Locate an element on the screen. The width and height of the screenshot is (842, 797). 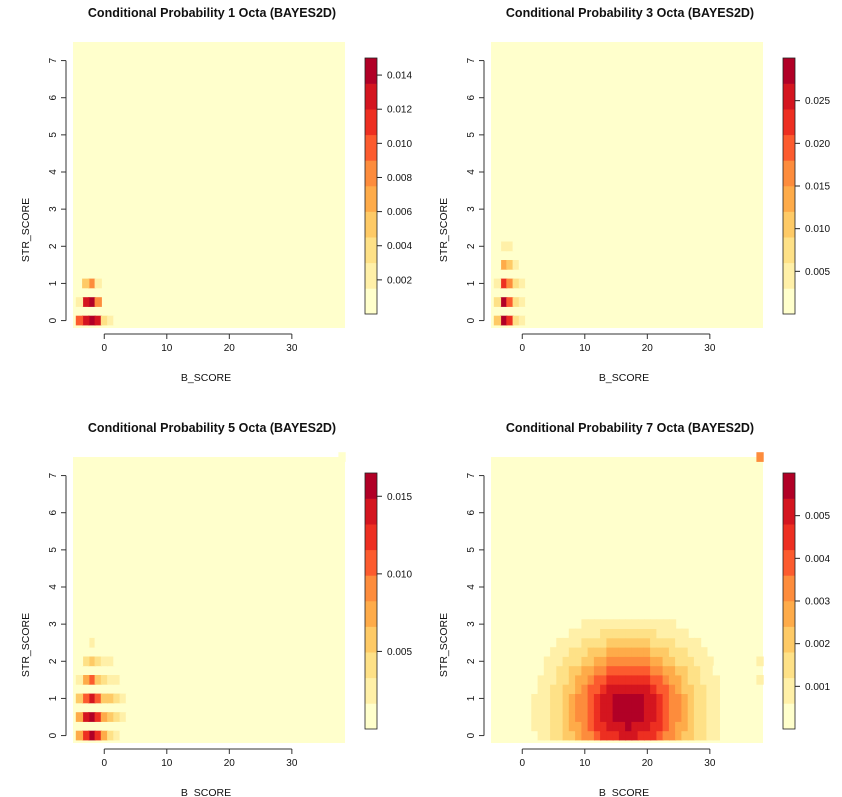
y-axis-label: STR_SCORE is located at coordinates (26, 645).